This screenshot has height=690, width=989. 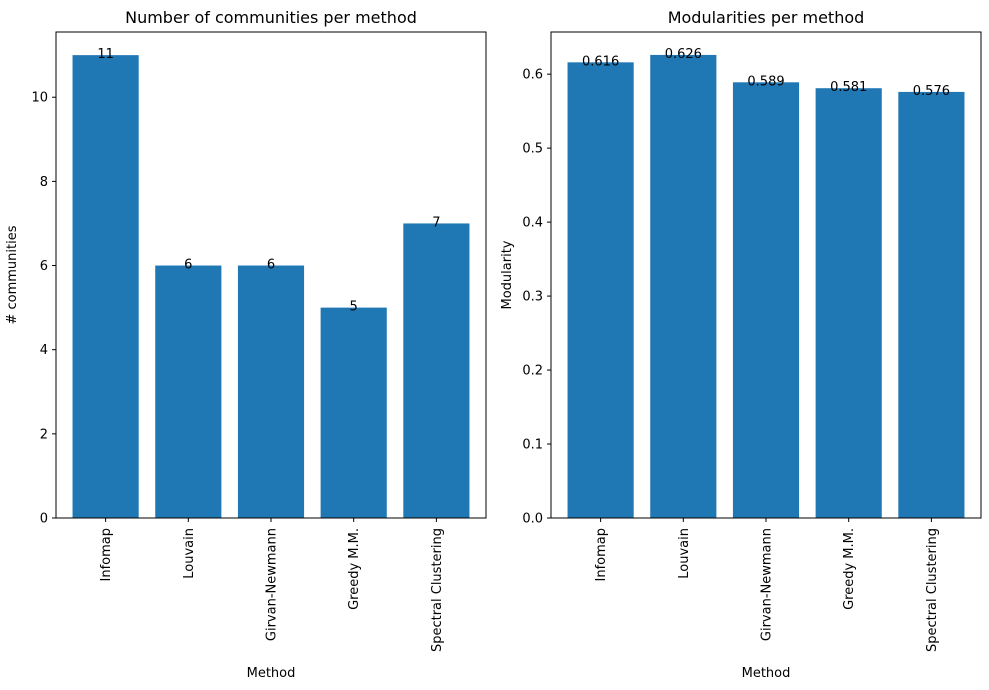 I want to click on data-label: 0.576, so click(x=931, y=91).